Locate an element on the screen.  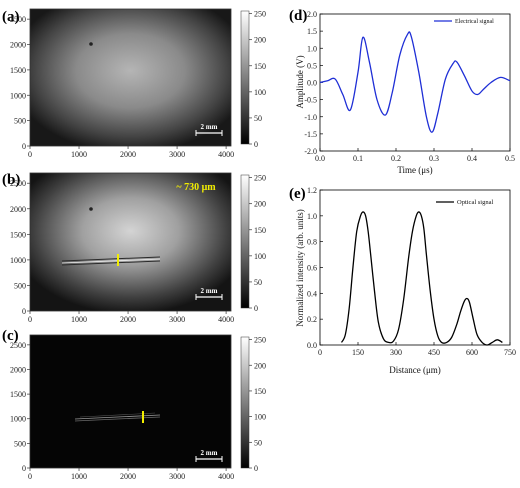
panel-label-b: (b) is located at coordinates (11, 180).